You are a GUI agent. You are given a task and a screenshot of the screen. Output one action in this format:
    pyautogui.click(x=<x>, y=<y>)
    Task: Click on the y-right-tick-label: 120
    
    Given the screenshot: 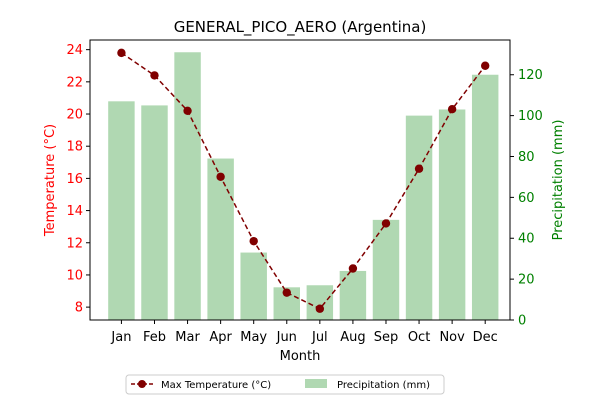 What is the action you would take?
    pyautogui.click(x=530, y=75)
    